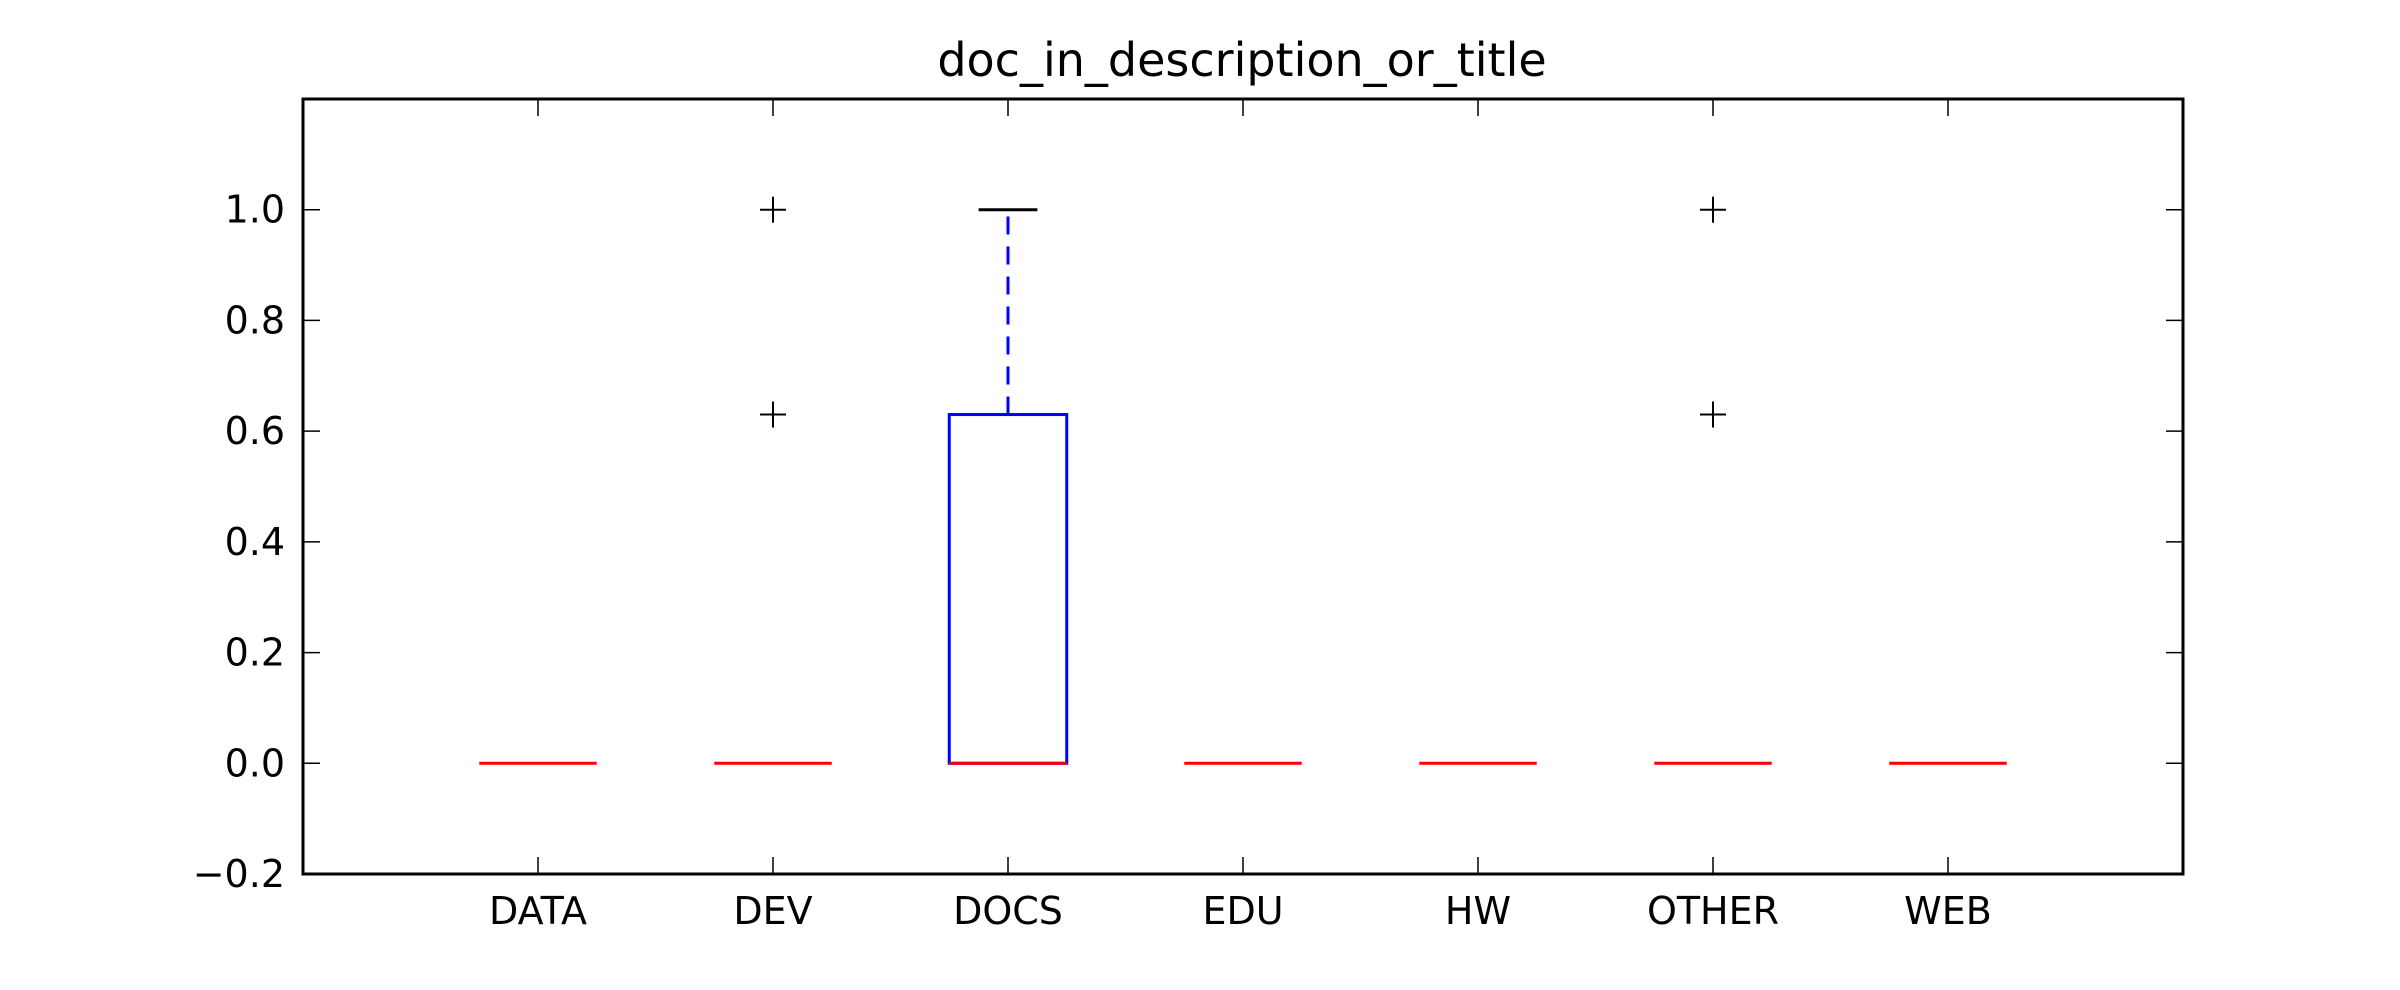 The width and height of the screenshot is (2400, 990). Describe the element at coordinates (255, 431) in the screenshot. I see `y-tick-label: 0.6` at that location.